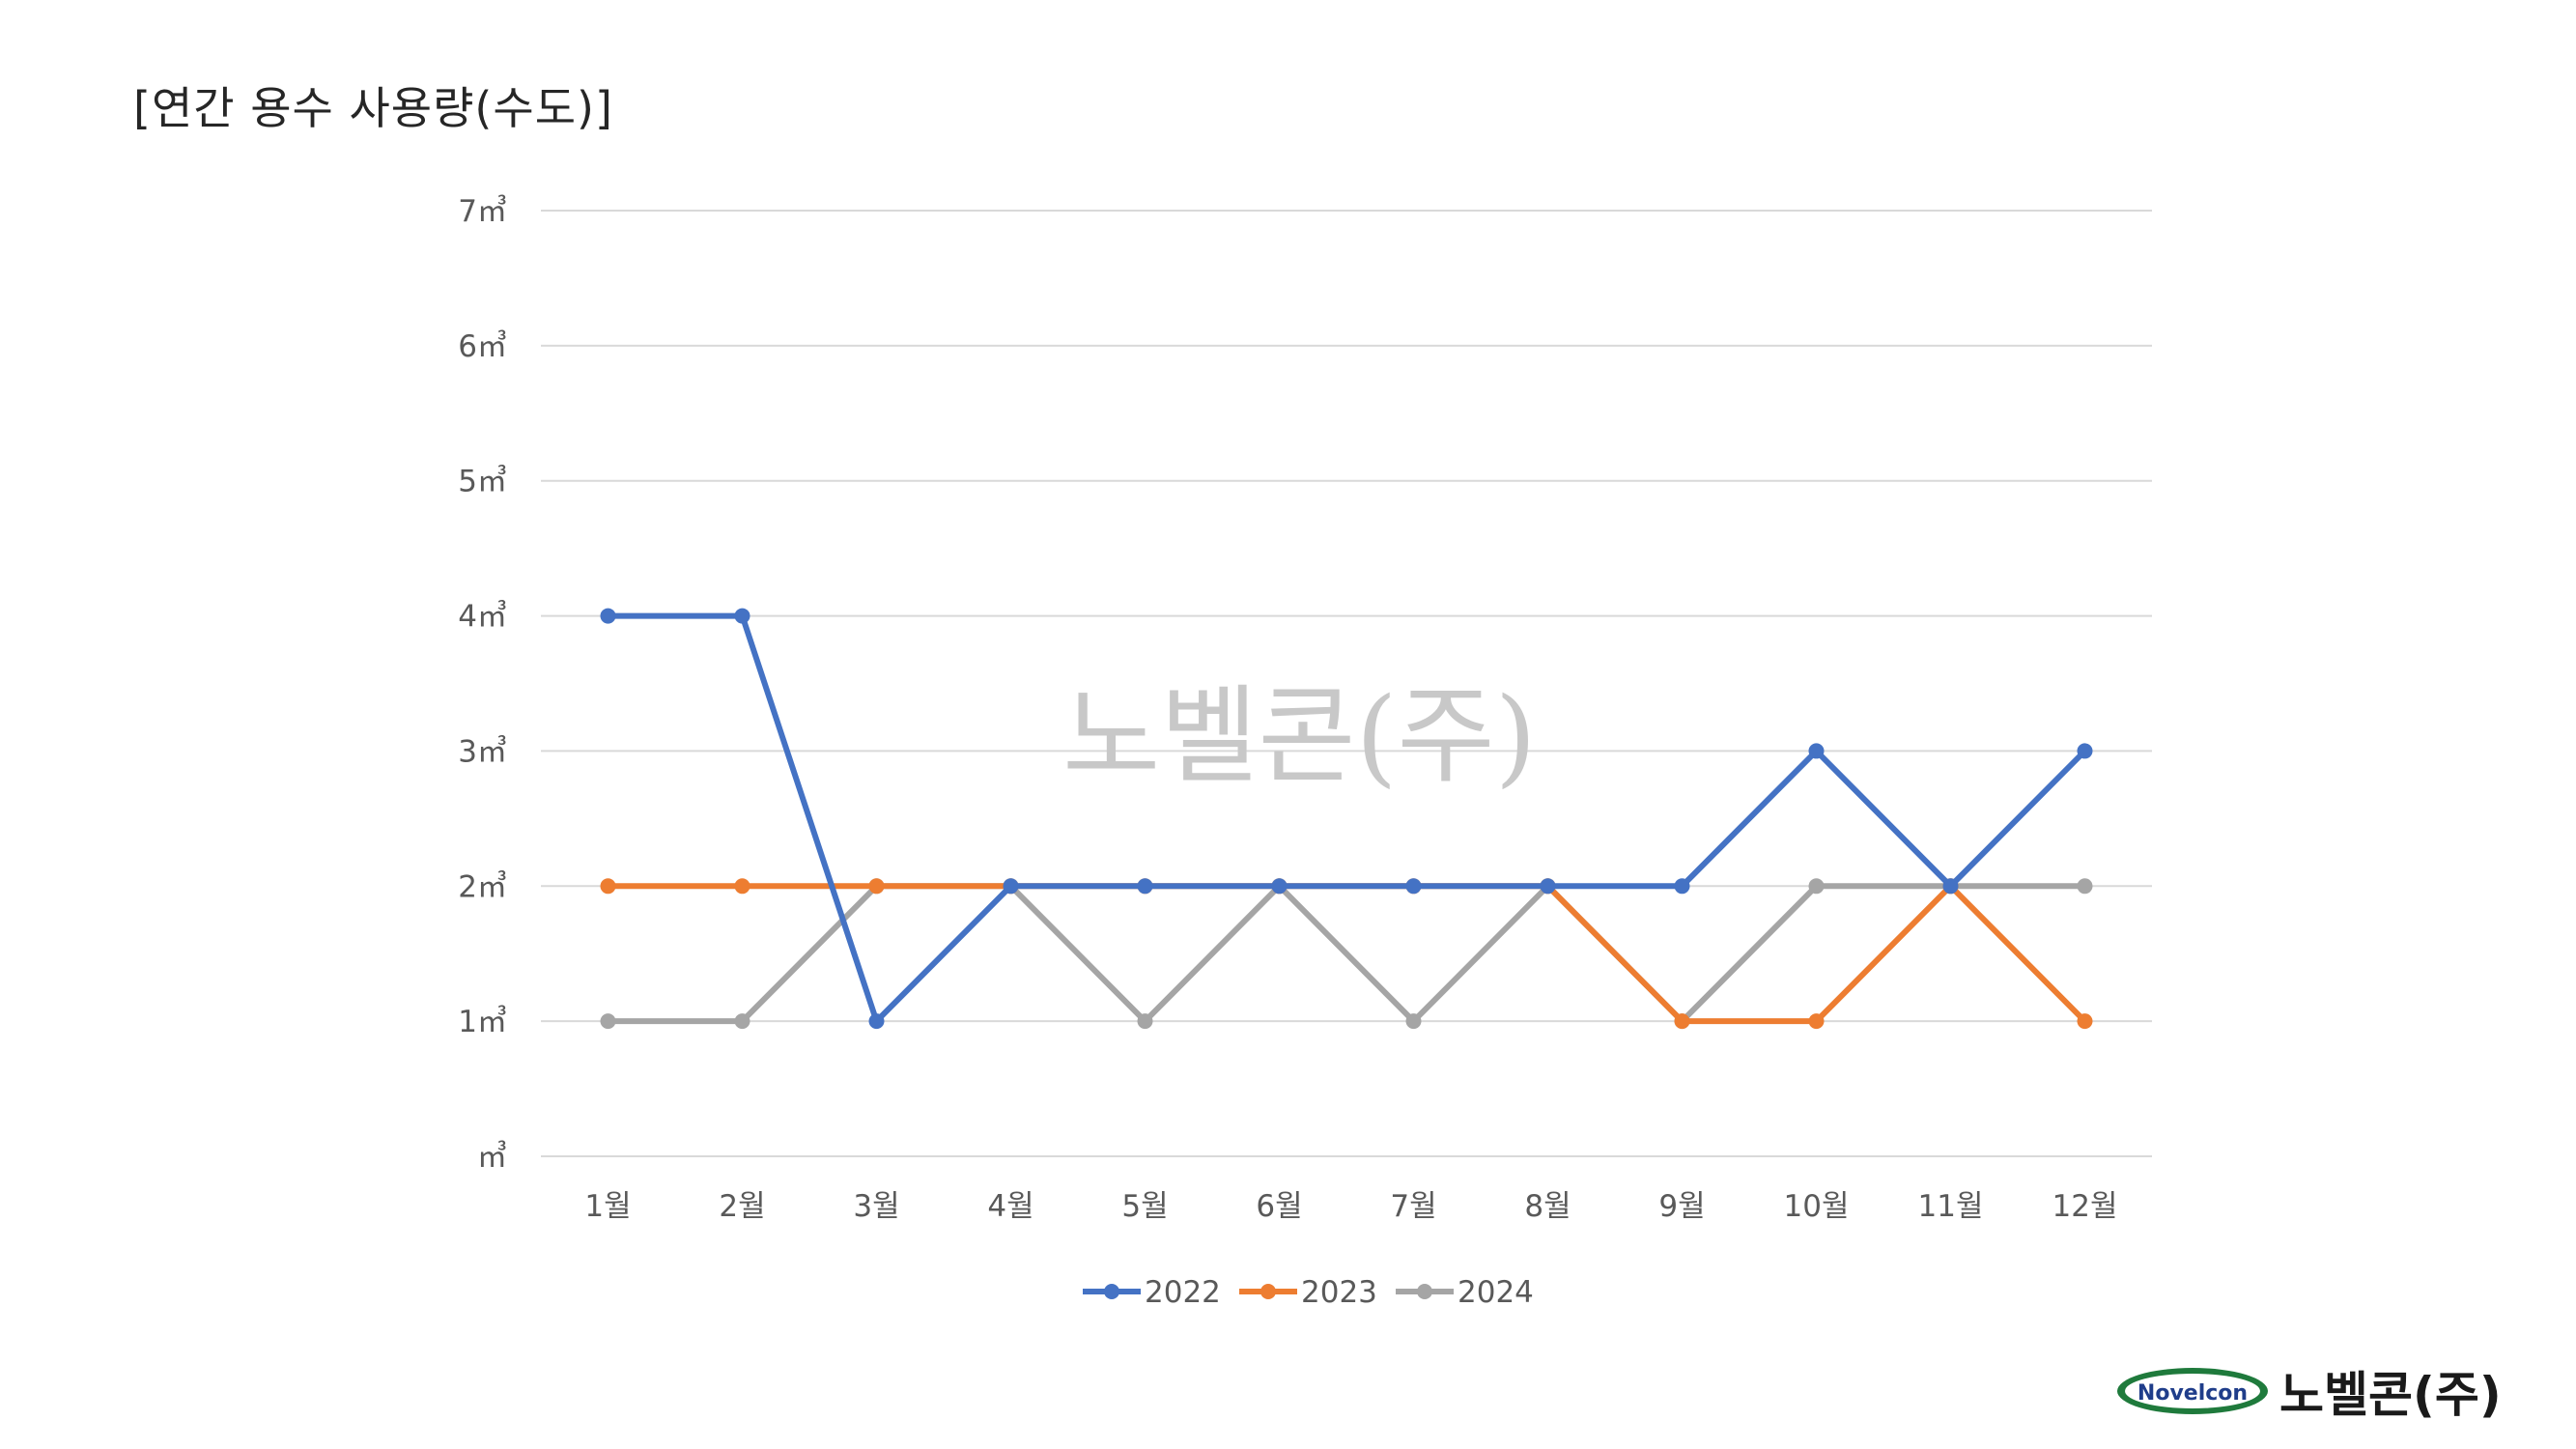  What do you see at coordinates (2390, 1395) in the screenshot?
I see `logo-name: 노벨콘(주)` at bounding box center [2390, 1395].